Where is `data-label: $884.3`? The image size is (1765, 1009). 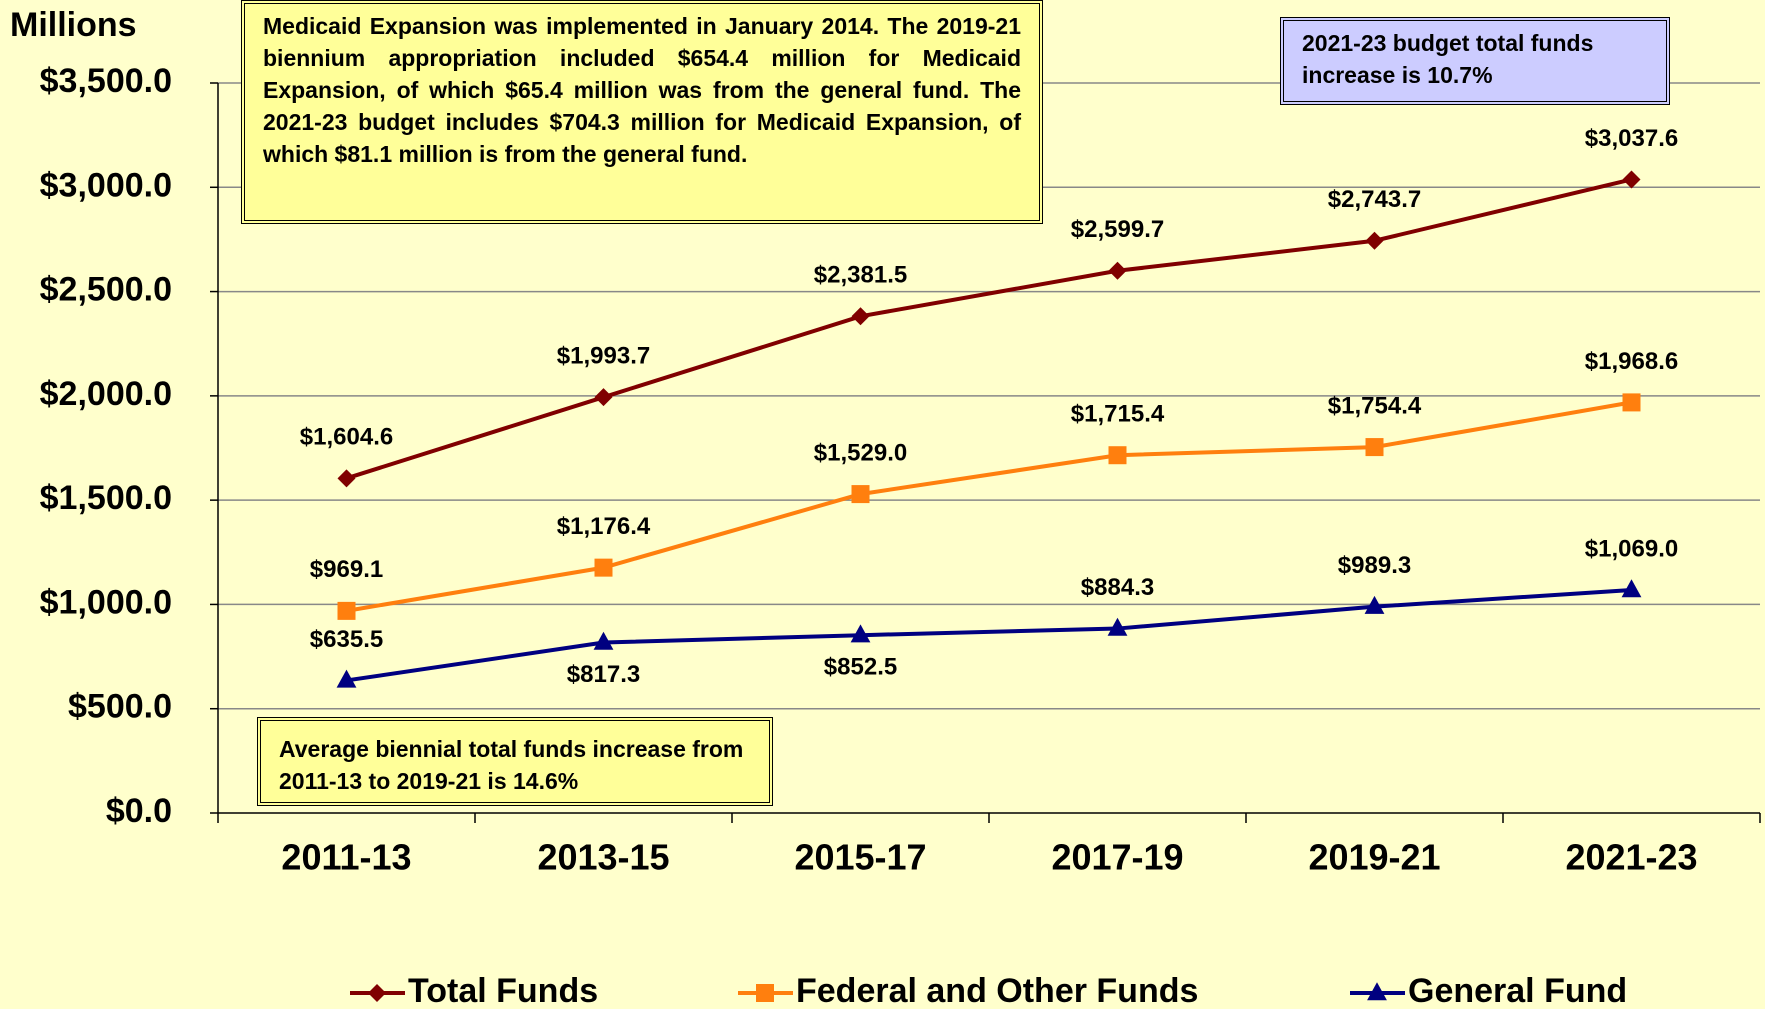 data-label: $884.3 is located at coordinates (1117, 587).